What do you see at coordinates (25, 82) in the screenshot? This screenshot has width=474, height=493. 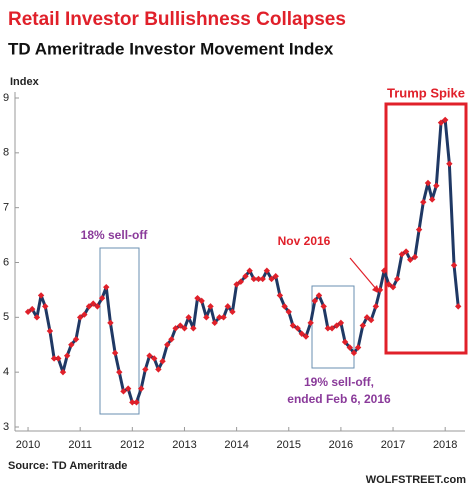 I see `y-axis-label: Index` at bounding box center [25, 82].